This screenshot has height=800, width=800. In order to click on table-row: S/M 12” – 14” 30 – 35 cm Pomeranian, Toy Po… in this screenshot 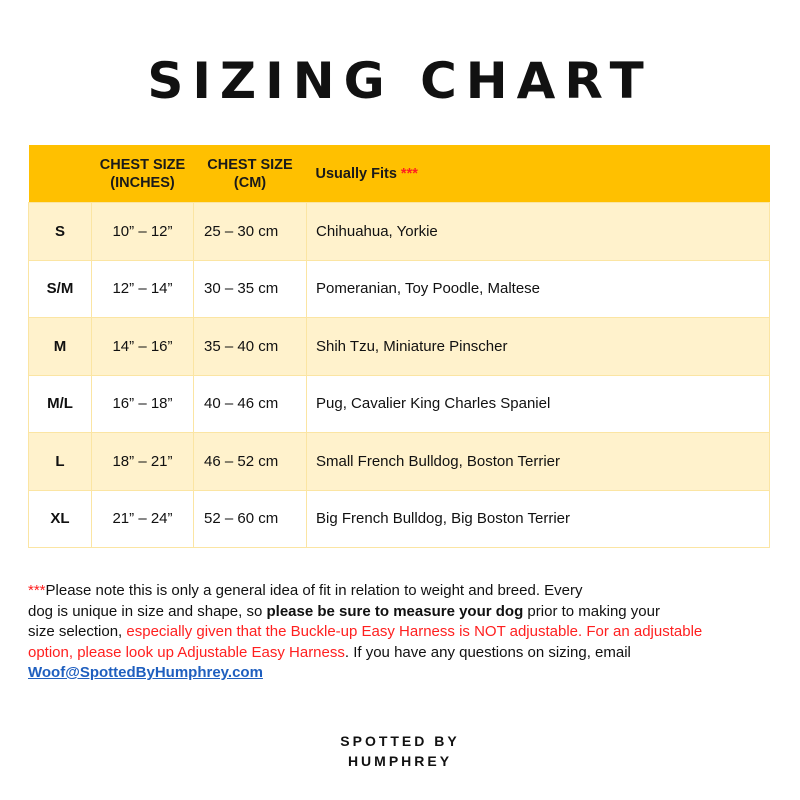, I will do `click(399, 288)`.